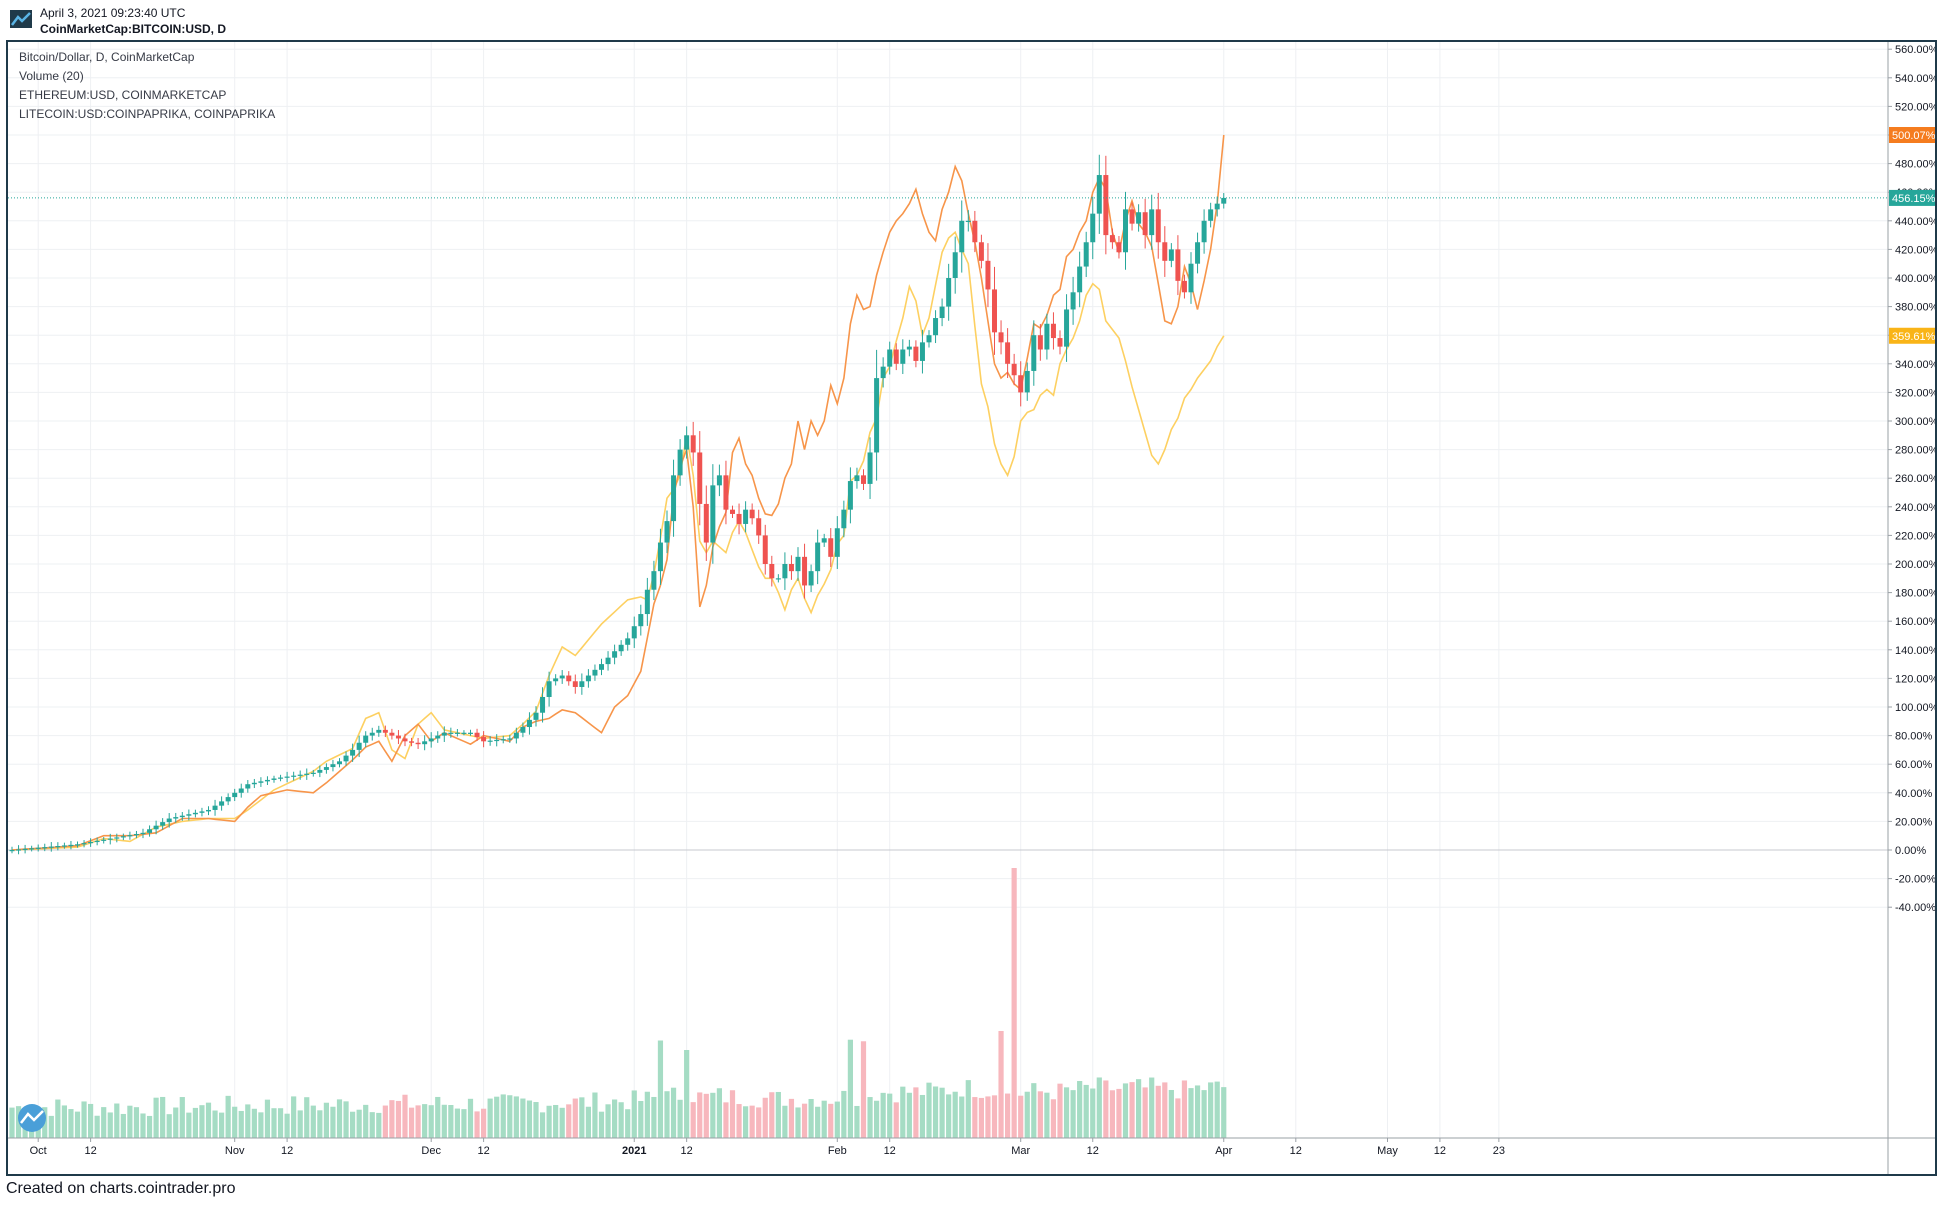 The height and width of the screenshot is (1206, 1943). Describe the element at coordinates (21, 19) in the screenshot. I see `cointrader-logo-icon` at that location.